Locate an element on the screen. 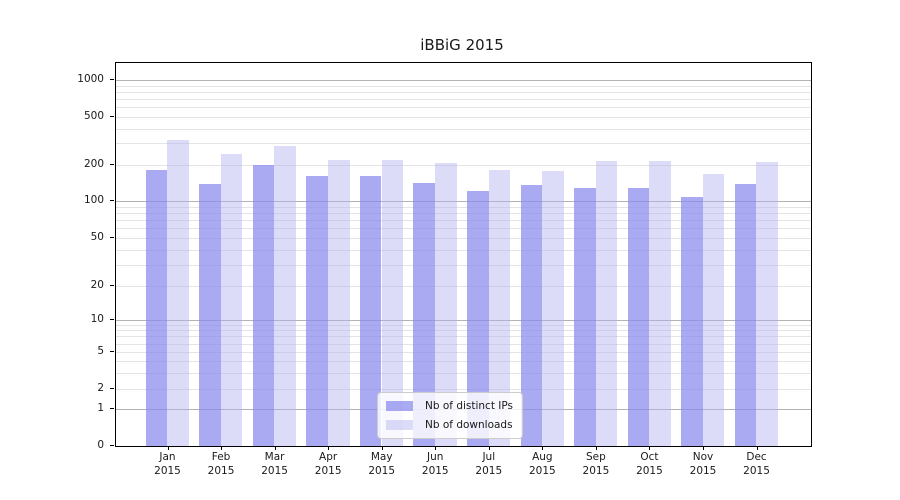  bar-downloads-sep is located at coordinates (606, 303).